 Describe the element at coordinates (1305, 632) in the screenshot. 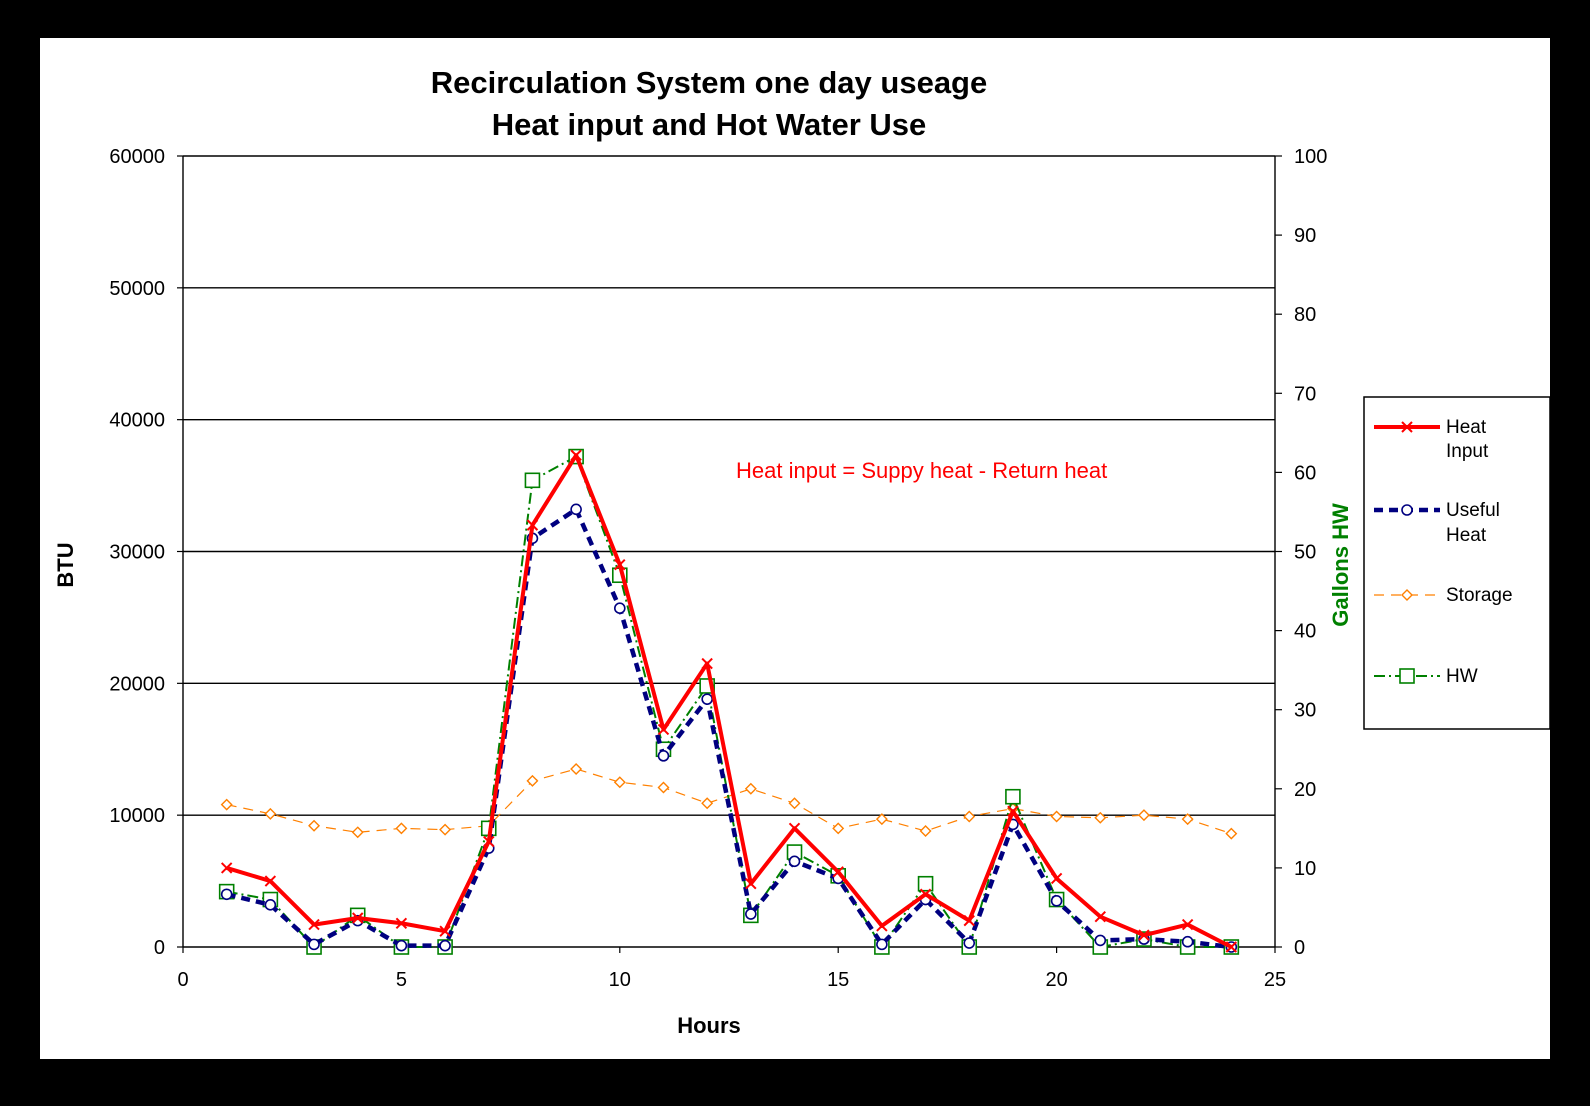

I see `y2-tick-label: 40` at that location.